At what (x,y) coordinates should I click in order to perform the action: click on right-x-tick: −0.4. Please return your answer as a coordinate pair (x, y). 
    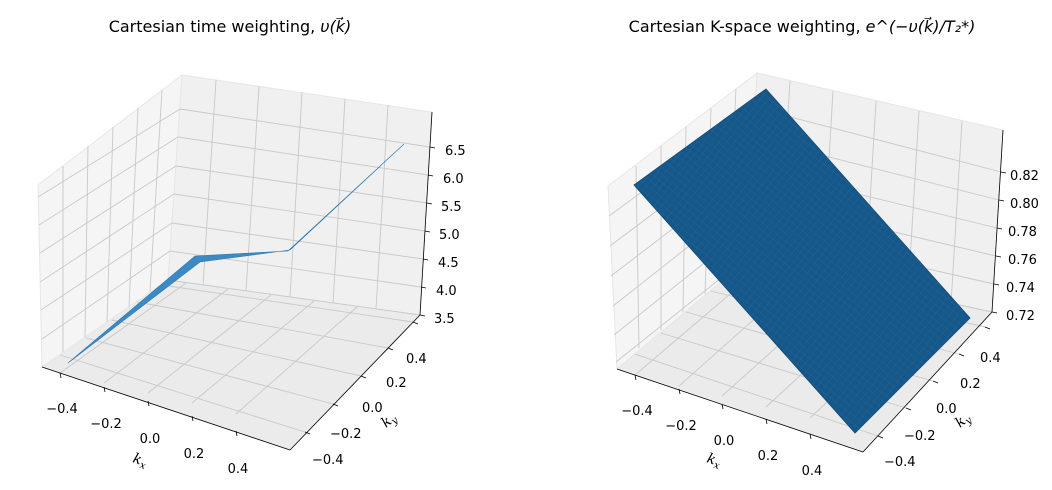
    Looking at the image, I should click on (637, 411).